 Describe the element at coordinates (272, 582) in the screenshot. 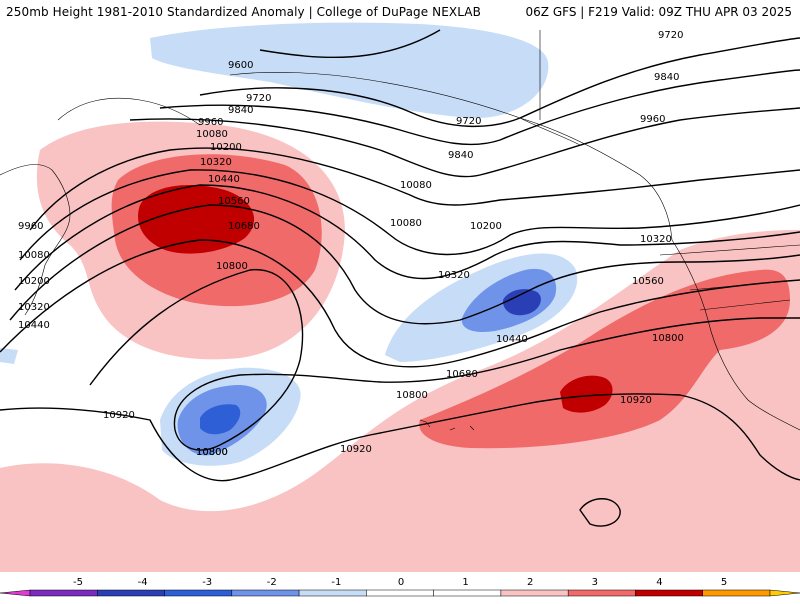

I see `colorbar-tick-label: -2` at that location.